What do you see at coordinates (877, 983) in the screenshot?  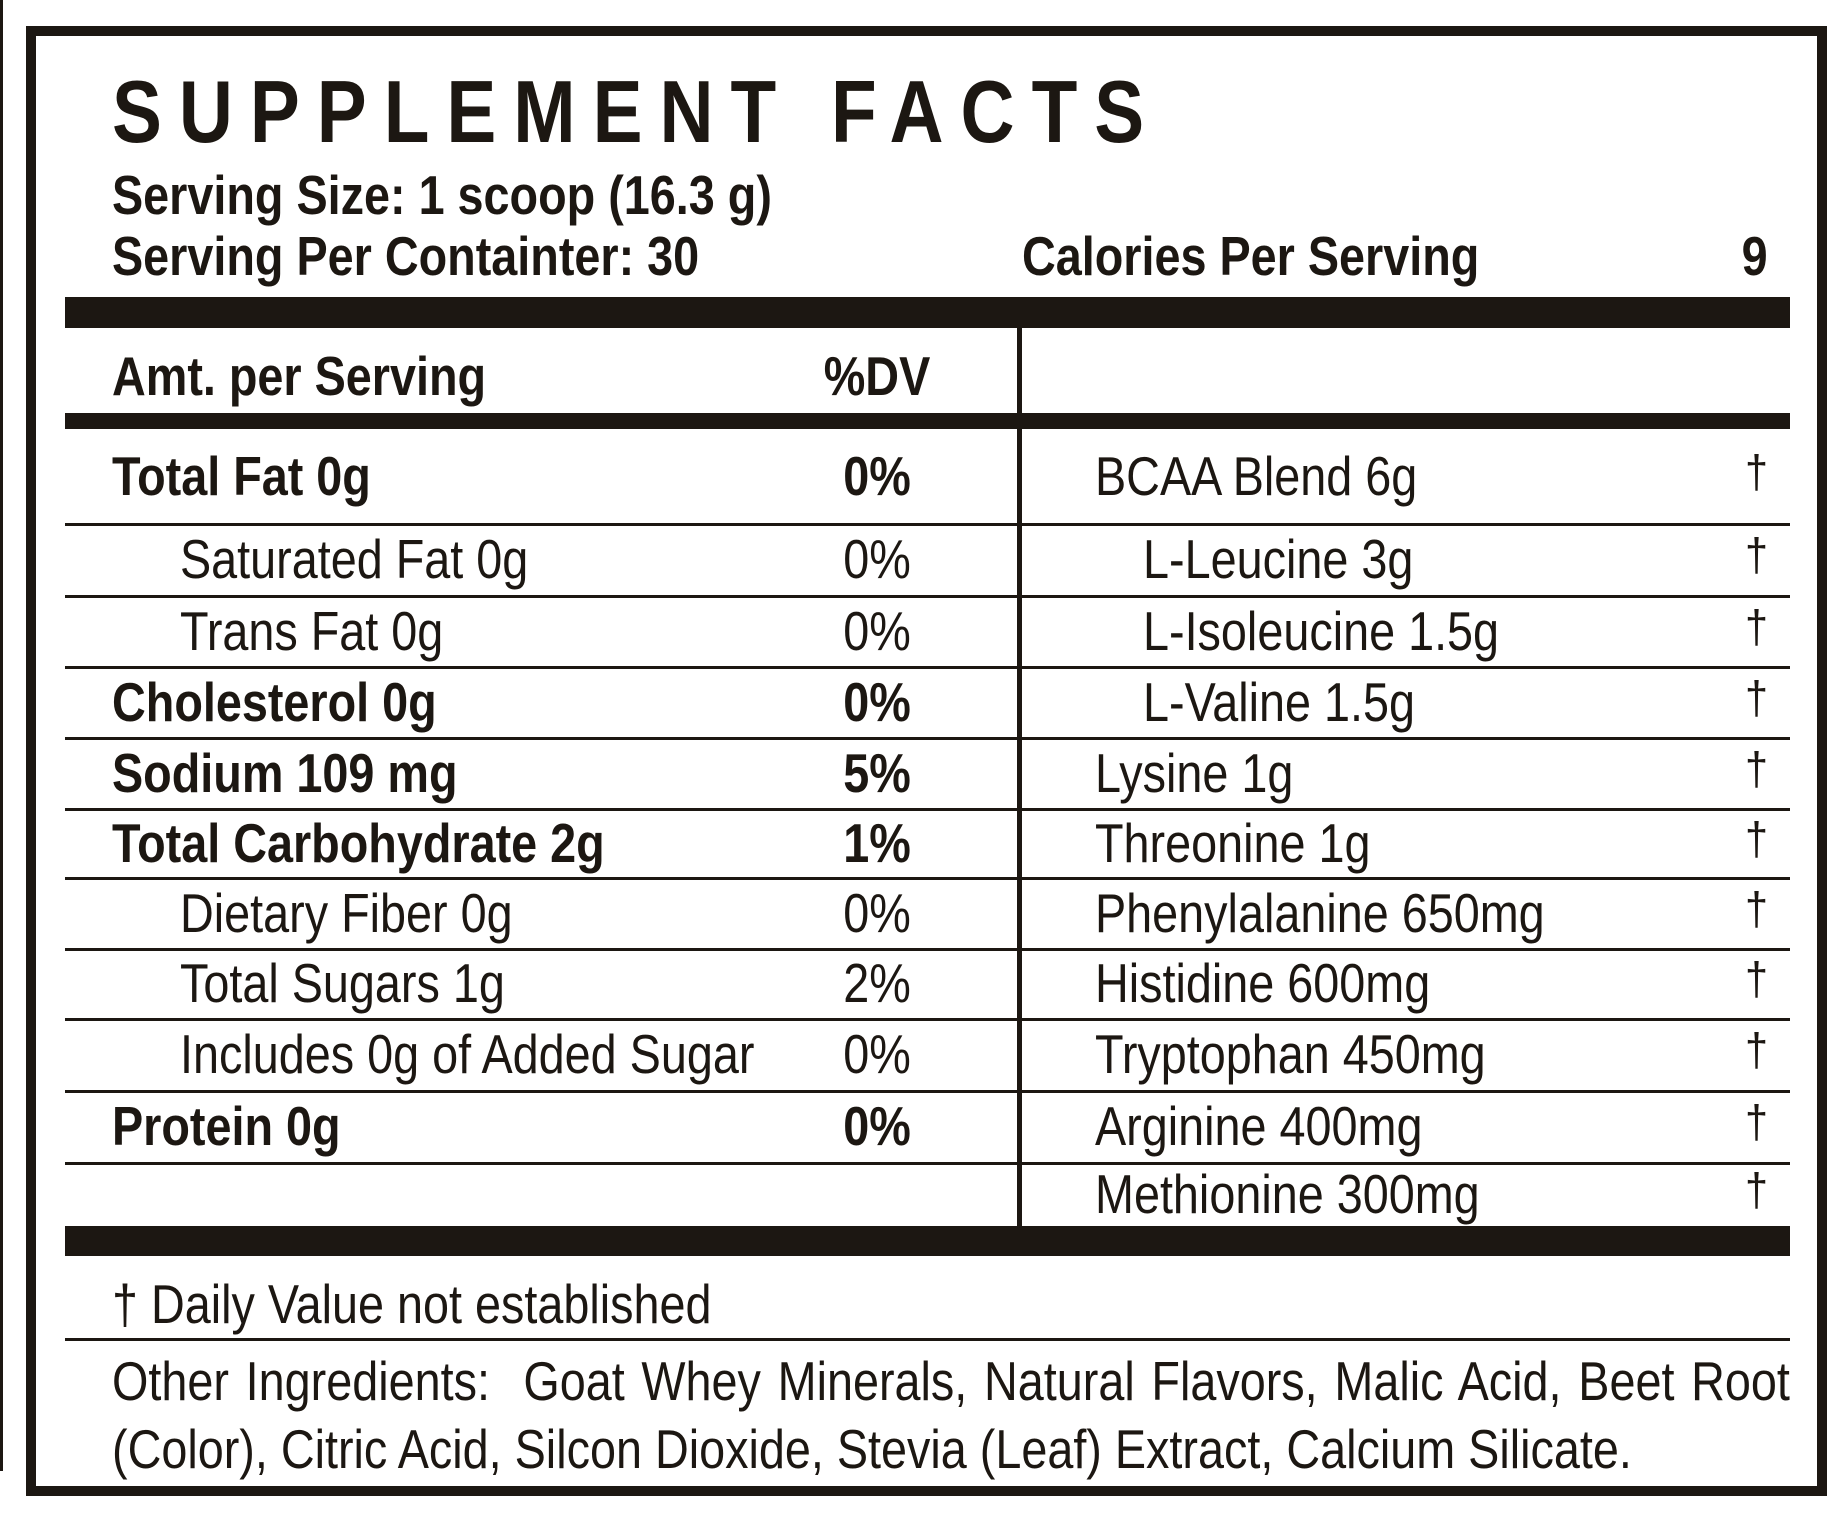 I see `daily-value: 2%` at bounding box center [877, 983].